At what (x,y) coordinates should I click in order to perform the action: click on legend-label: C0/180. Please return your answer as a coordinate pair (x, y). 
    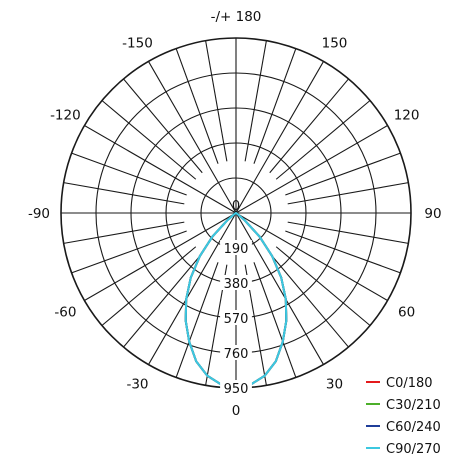
    Looking at the image, I should click on (409, 383).